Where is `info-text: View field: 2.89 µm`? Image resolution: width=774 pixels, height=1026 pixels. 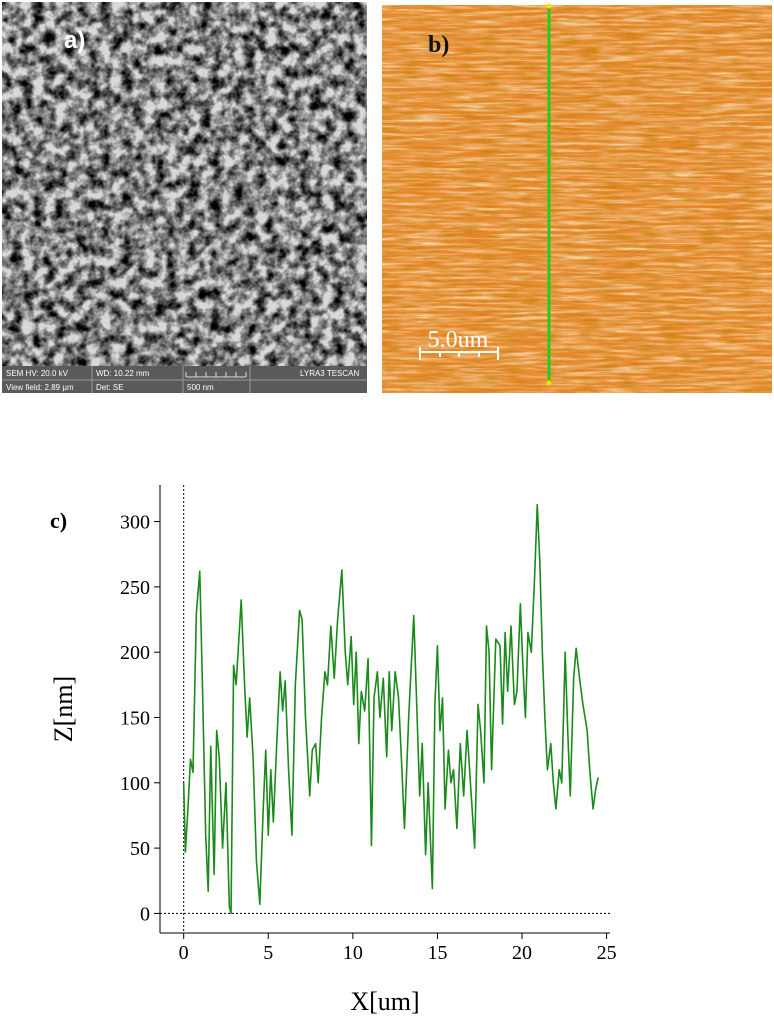 info-text: View field: 2.89 µm is located at coordinates (40, 387).